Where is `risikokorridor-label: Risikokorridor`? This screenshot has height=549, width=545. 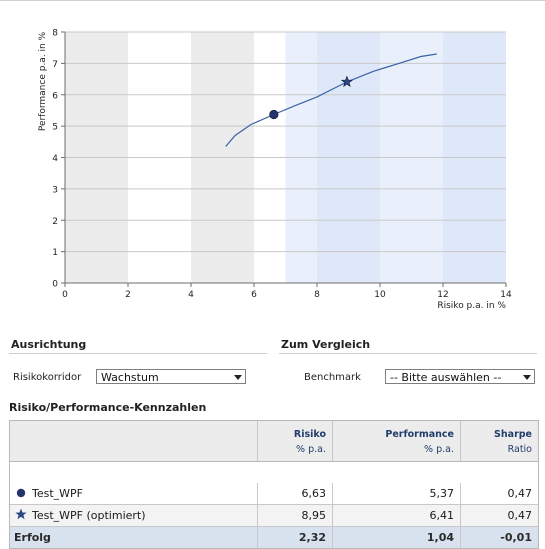
risikokorridor-label: Risikokorridor is located at coordinates (47, 377).